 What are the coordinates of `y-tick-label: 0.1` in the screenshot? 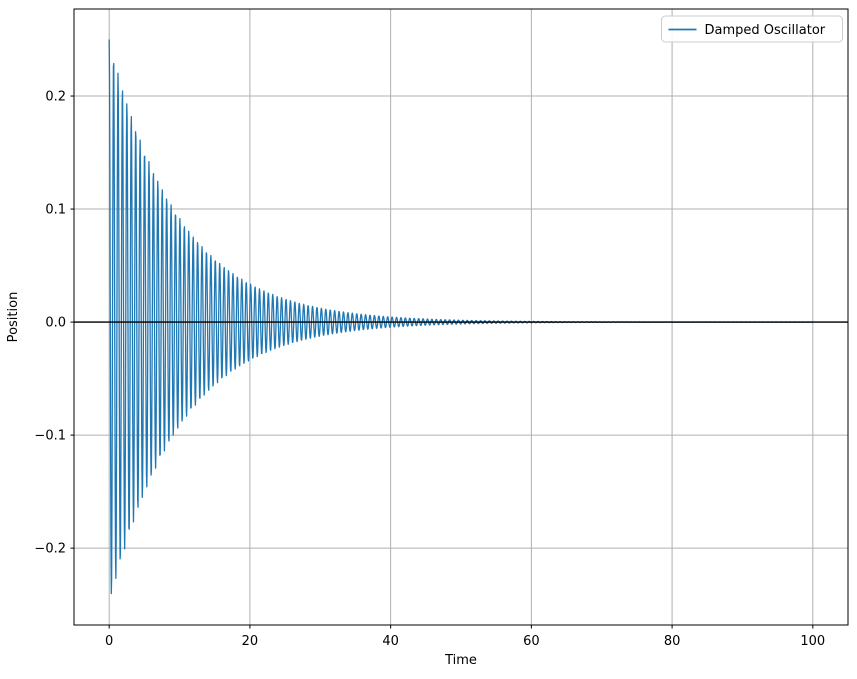 It's located at (55, 210).